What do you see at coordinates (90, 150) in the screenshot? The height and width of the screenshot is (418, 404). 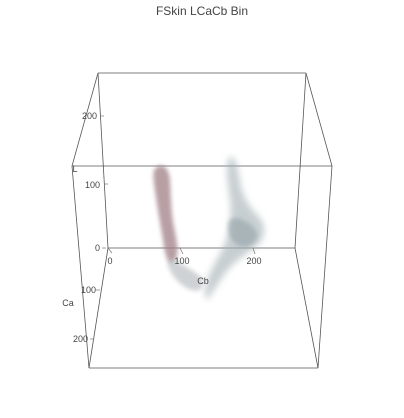 I see `z-axis: 200 100 L` at bounding box center [90, 150].